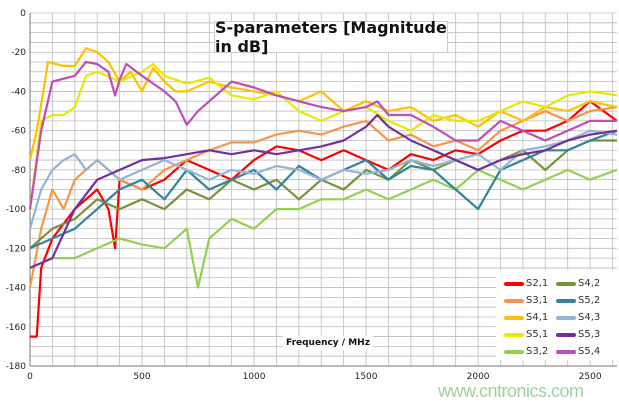  I want to click on x-tick-label: 1500, so click(366, 377).